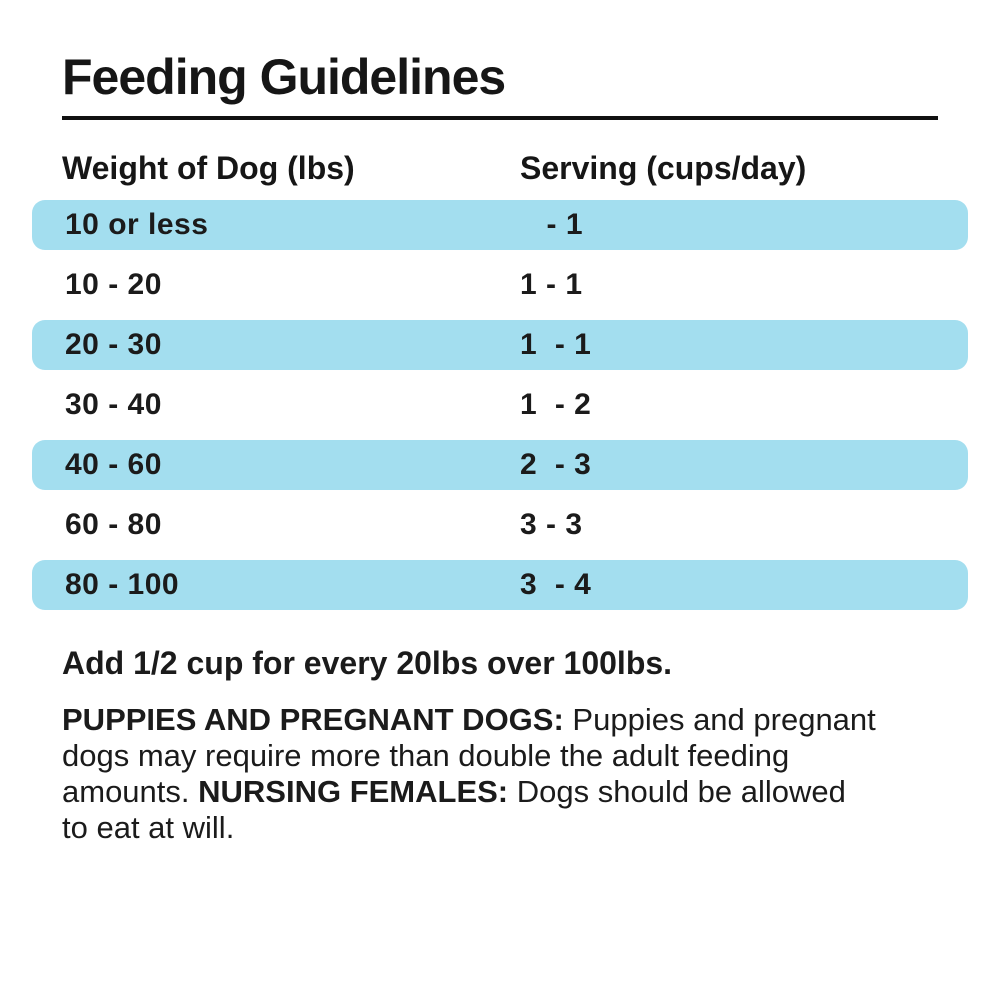 The image size is (1000, 1000). I want to click on title-underline, so click(500, 118).